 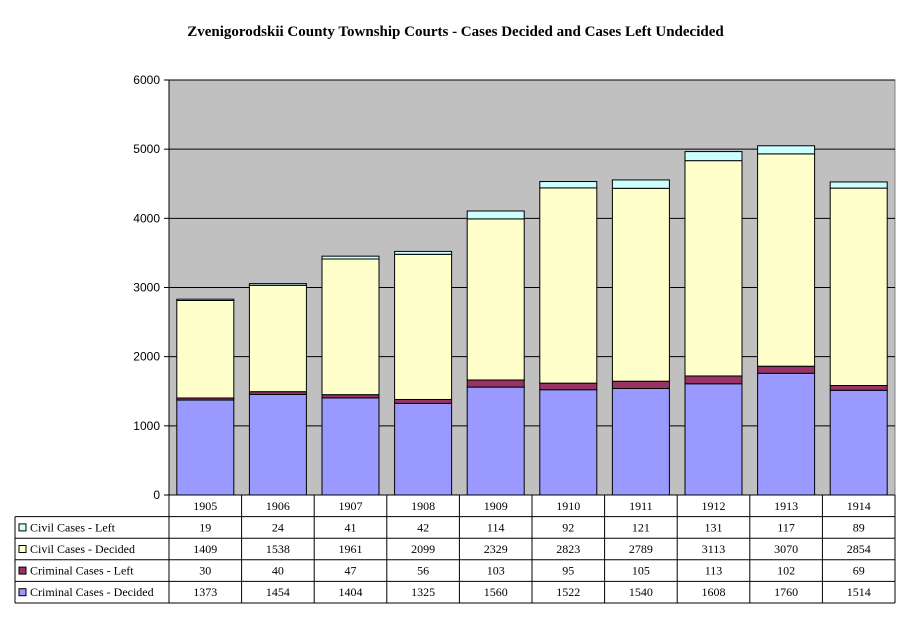 I want to click on y-tick-label-2000: 2000, so click(x=146, y=357).